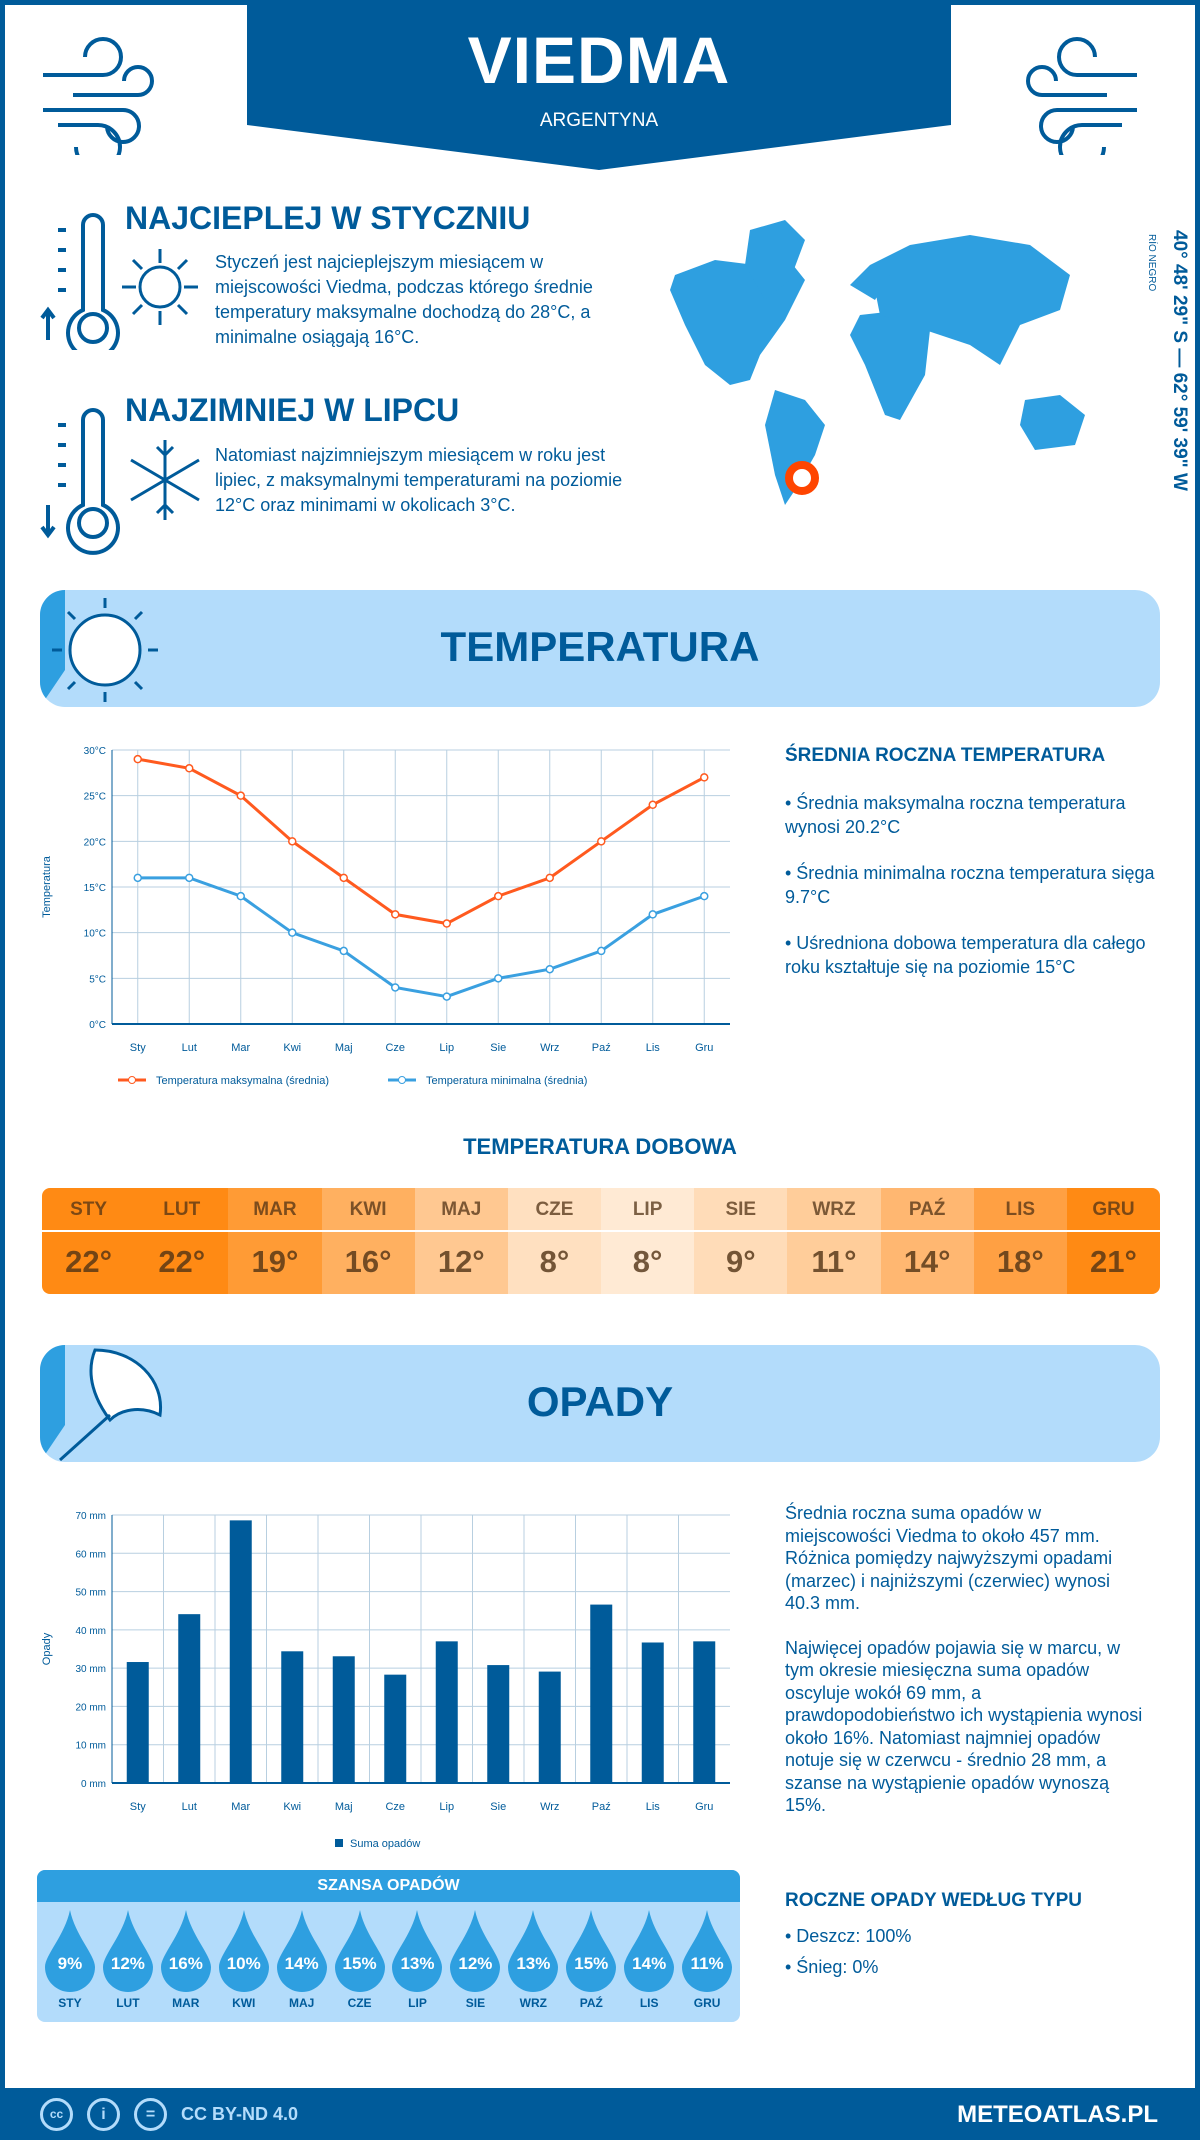  I want to click on y-tick-label: 20 mm, so click(90, 1707).